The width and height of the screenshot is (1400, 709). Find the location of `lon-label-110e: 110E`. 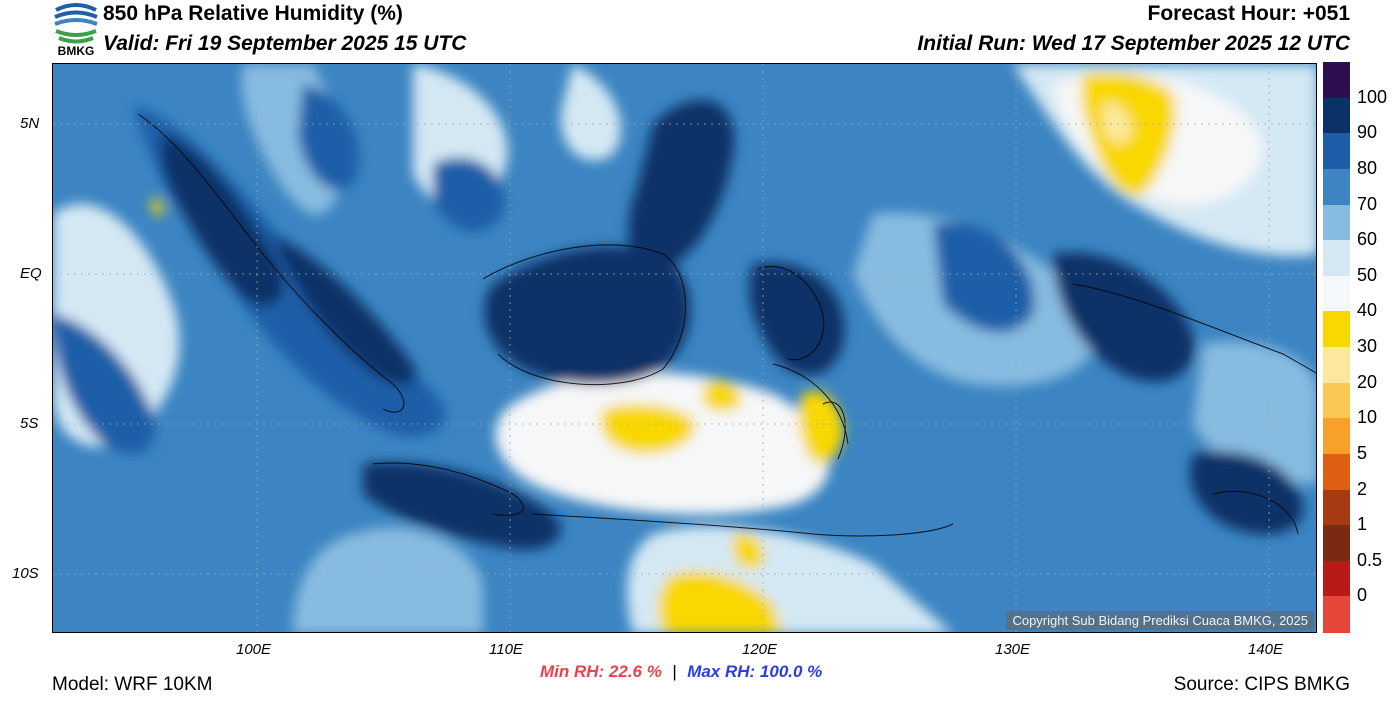

lon-label-110e: 110E is located at coordinates (506, 649).